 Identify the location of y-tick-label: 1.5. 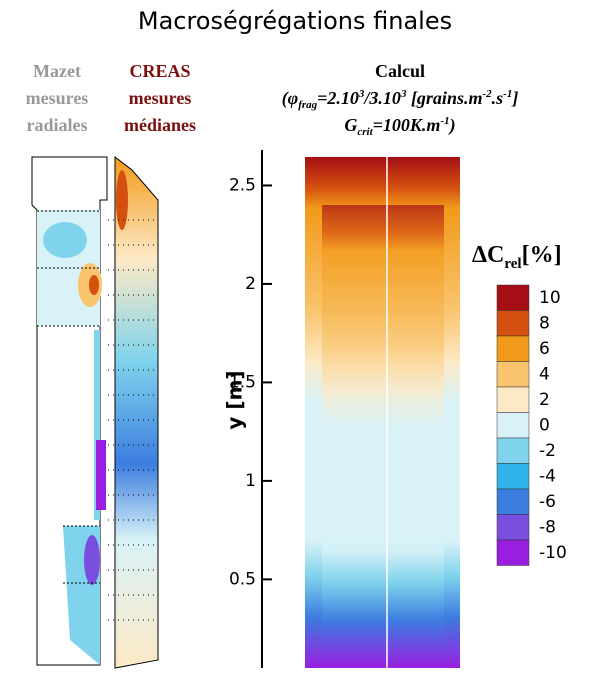
(242, 382).